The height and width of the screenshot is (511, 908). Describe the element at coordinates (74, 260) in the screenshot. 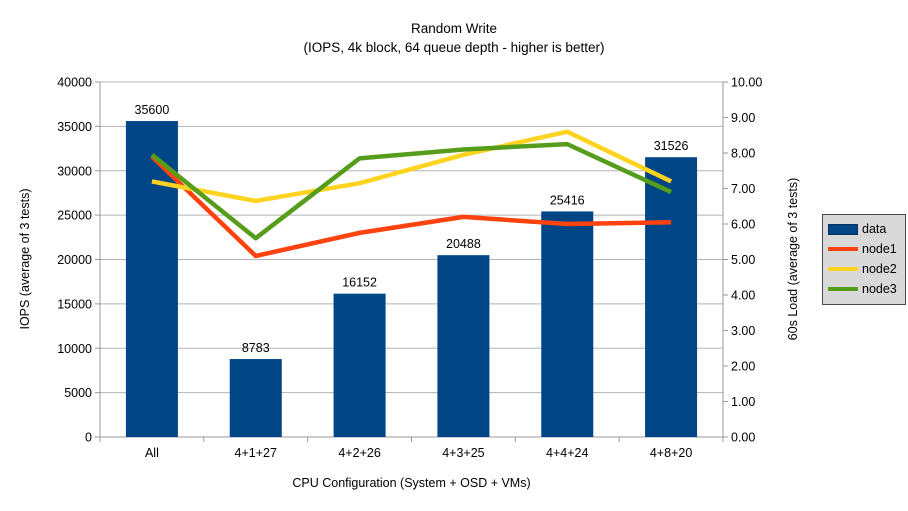

I see `left-axis-tick-label: 20000` at that location.